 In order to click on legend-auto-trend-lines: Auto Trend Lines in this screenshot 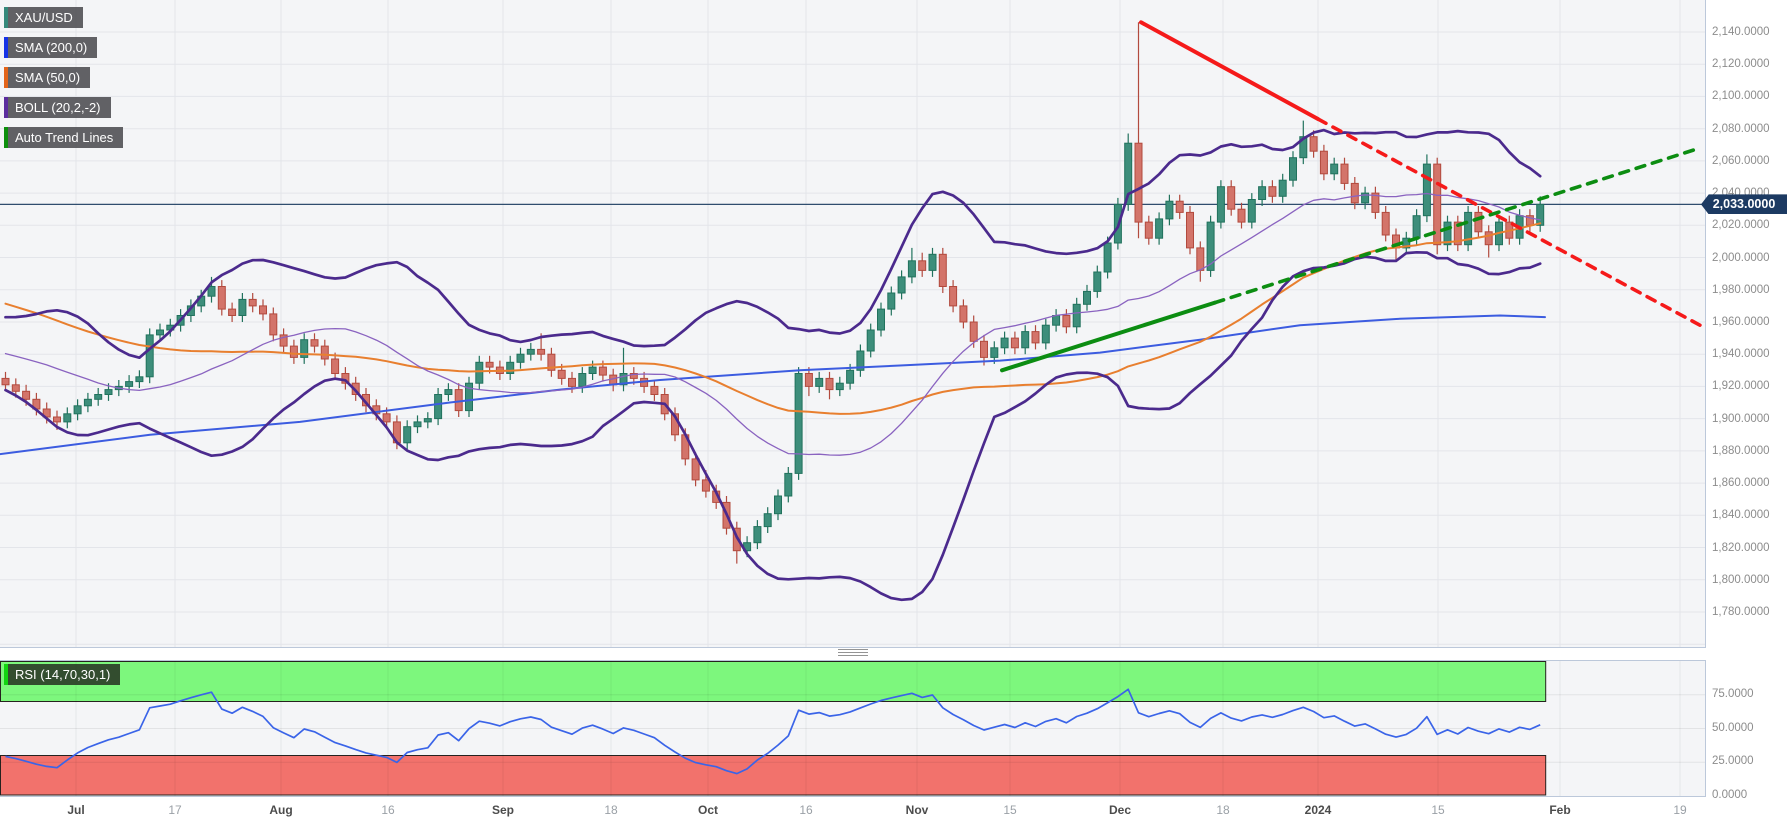, I will do `click(64, 137)`.